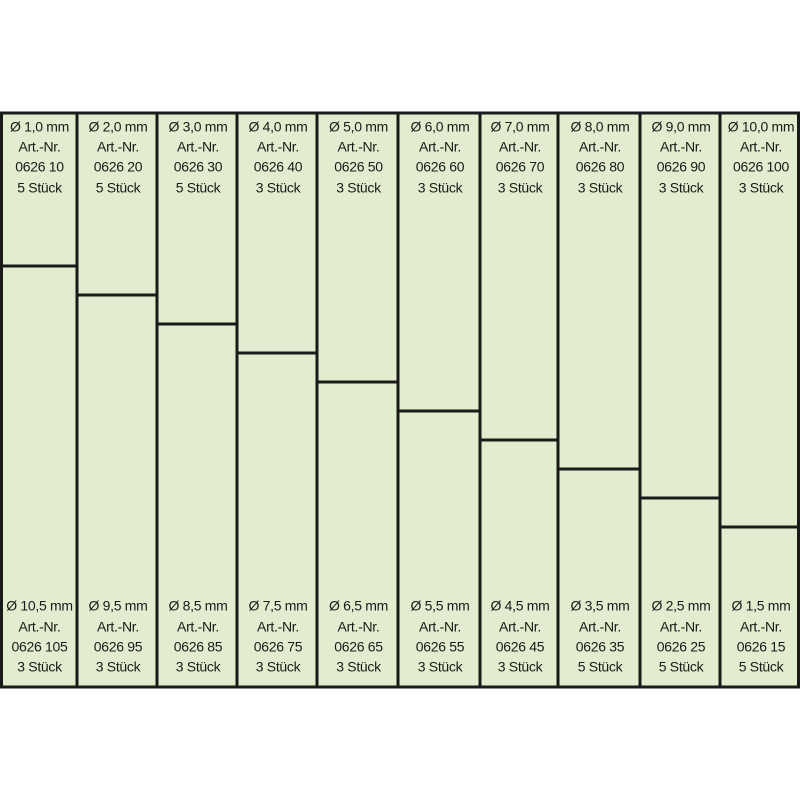 Image resolution: width=800 pixels, height=800 pixels. I want to click on bottom-label: Ø 2,5 mm, so click(680, 606).